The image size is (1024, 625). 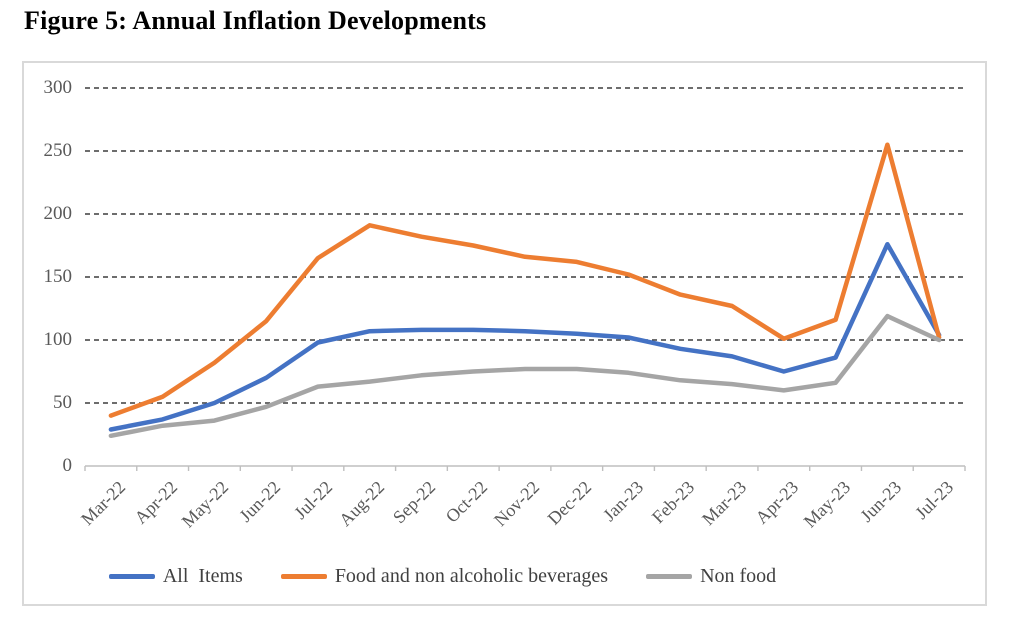 I want to click on y-axis-label-100: 100, so click(x=58, y=339).